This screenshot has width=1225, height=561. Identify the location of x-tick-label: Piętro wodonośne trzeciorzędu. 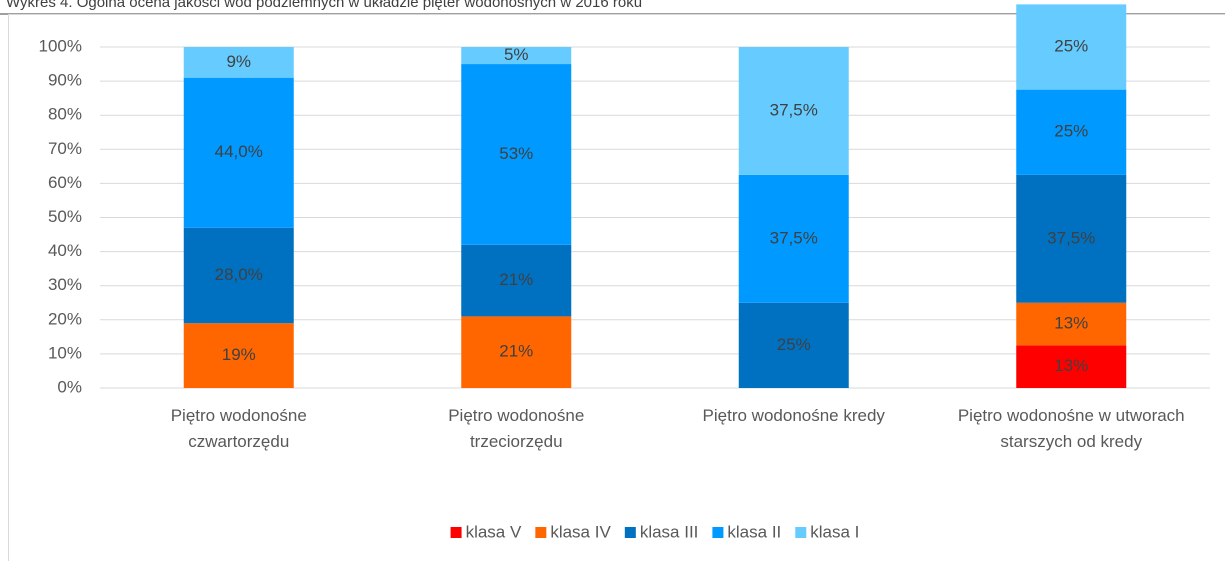
(516, 428).